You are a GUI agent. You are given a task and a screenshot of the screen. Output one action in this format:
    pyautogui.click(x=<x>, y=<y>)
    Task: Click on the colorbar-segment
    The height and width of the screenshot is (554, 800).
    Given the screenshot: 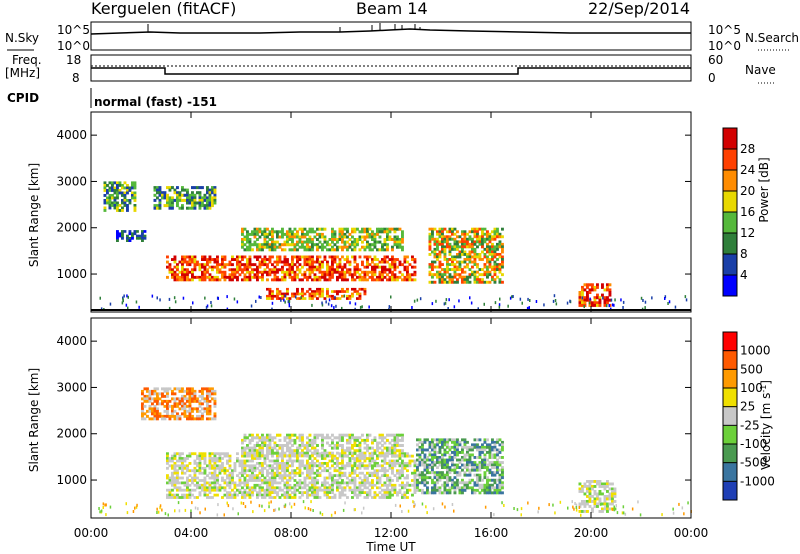 What is the action you would take?
    pyautogui.click(x=730, y=265)
    